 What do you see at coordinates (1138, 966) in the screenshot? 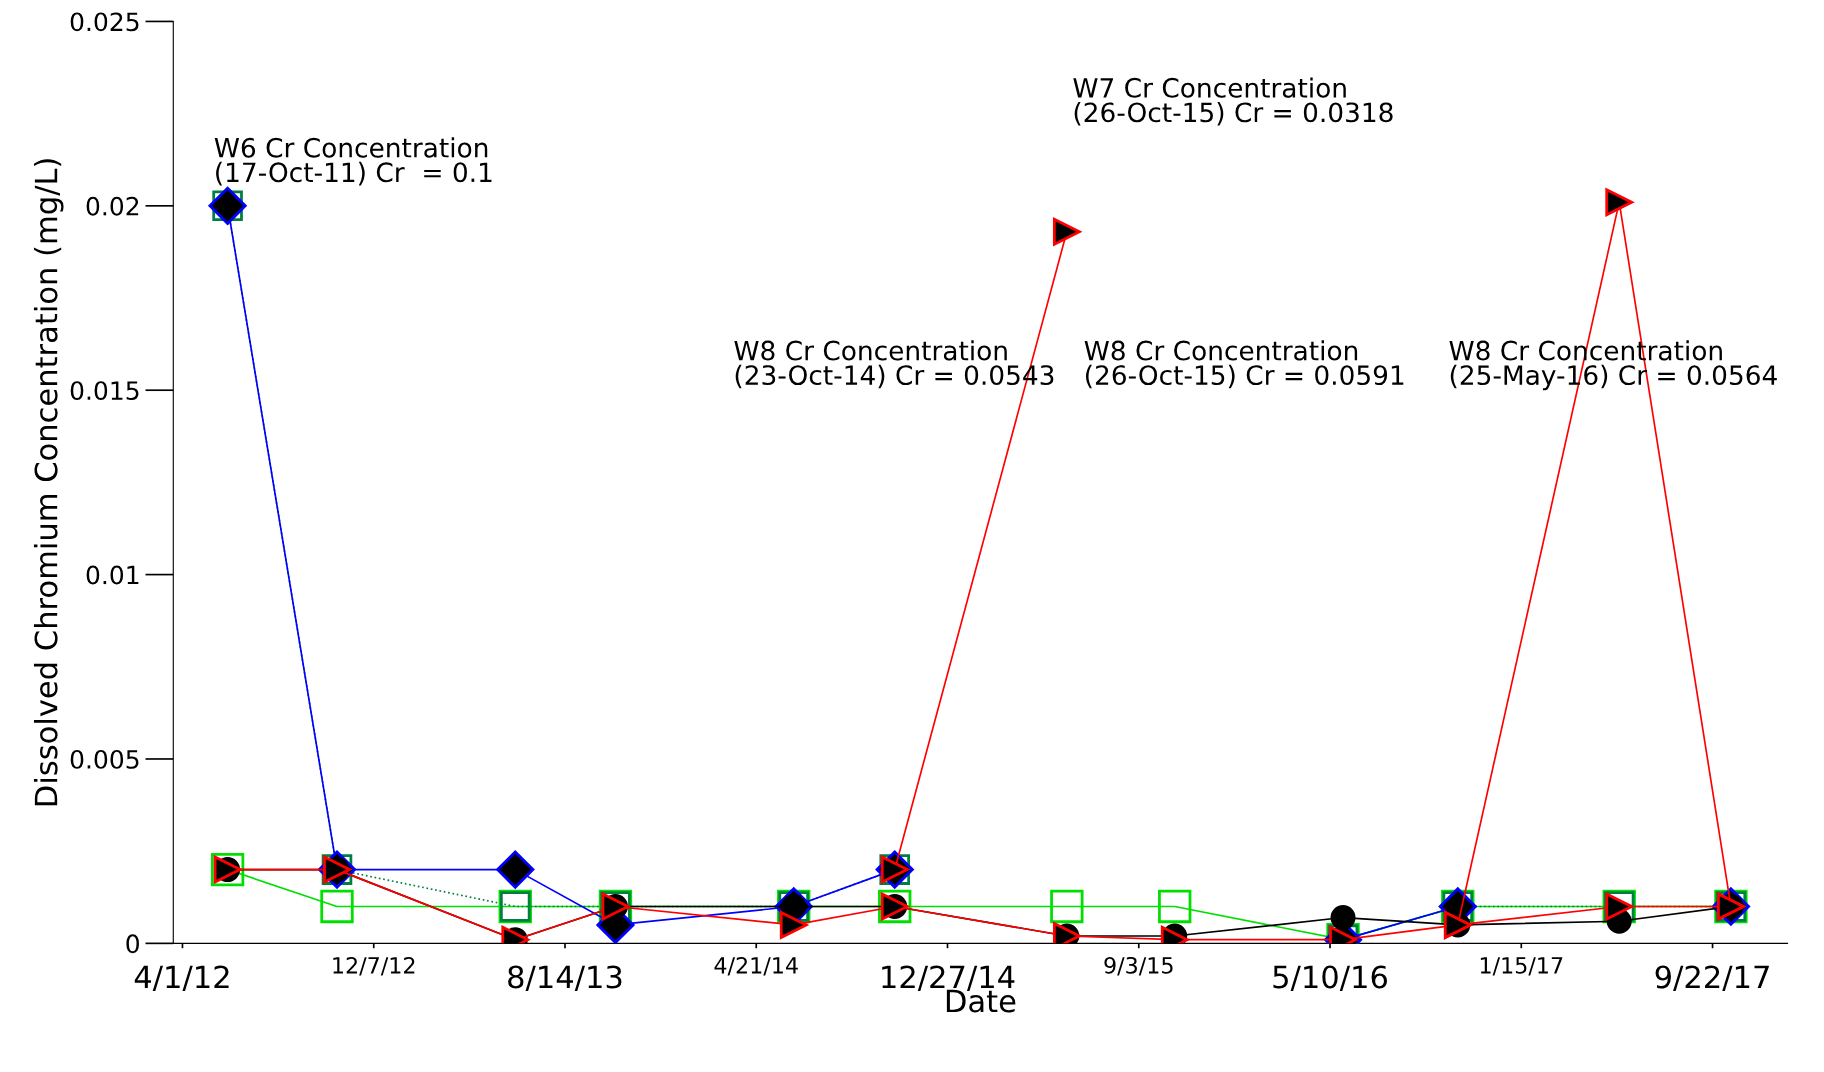
I see `x-tick-label: 9/3/15` at bounding box center [1138, 966].